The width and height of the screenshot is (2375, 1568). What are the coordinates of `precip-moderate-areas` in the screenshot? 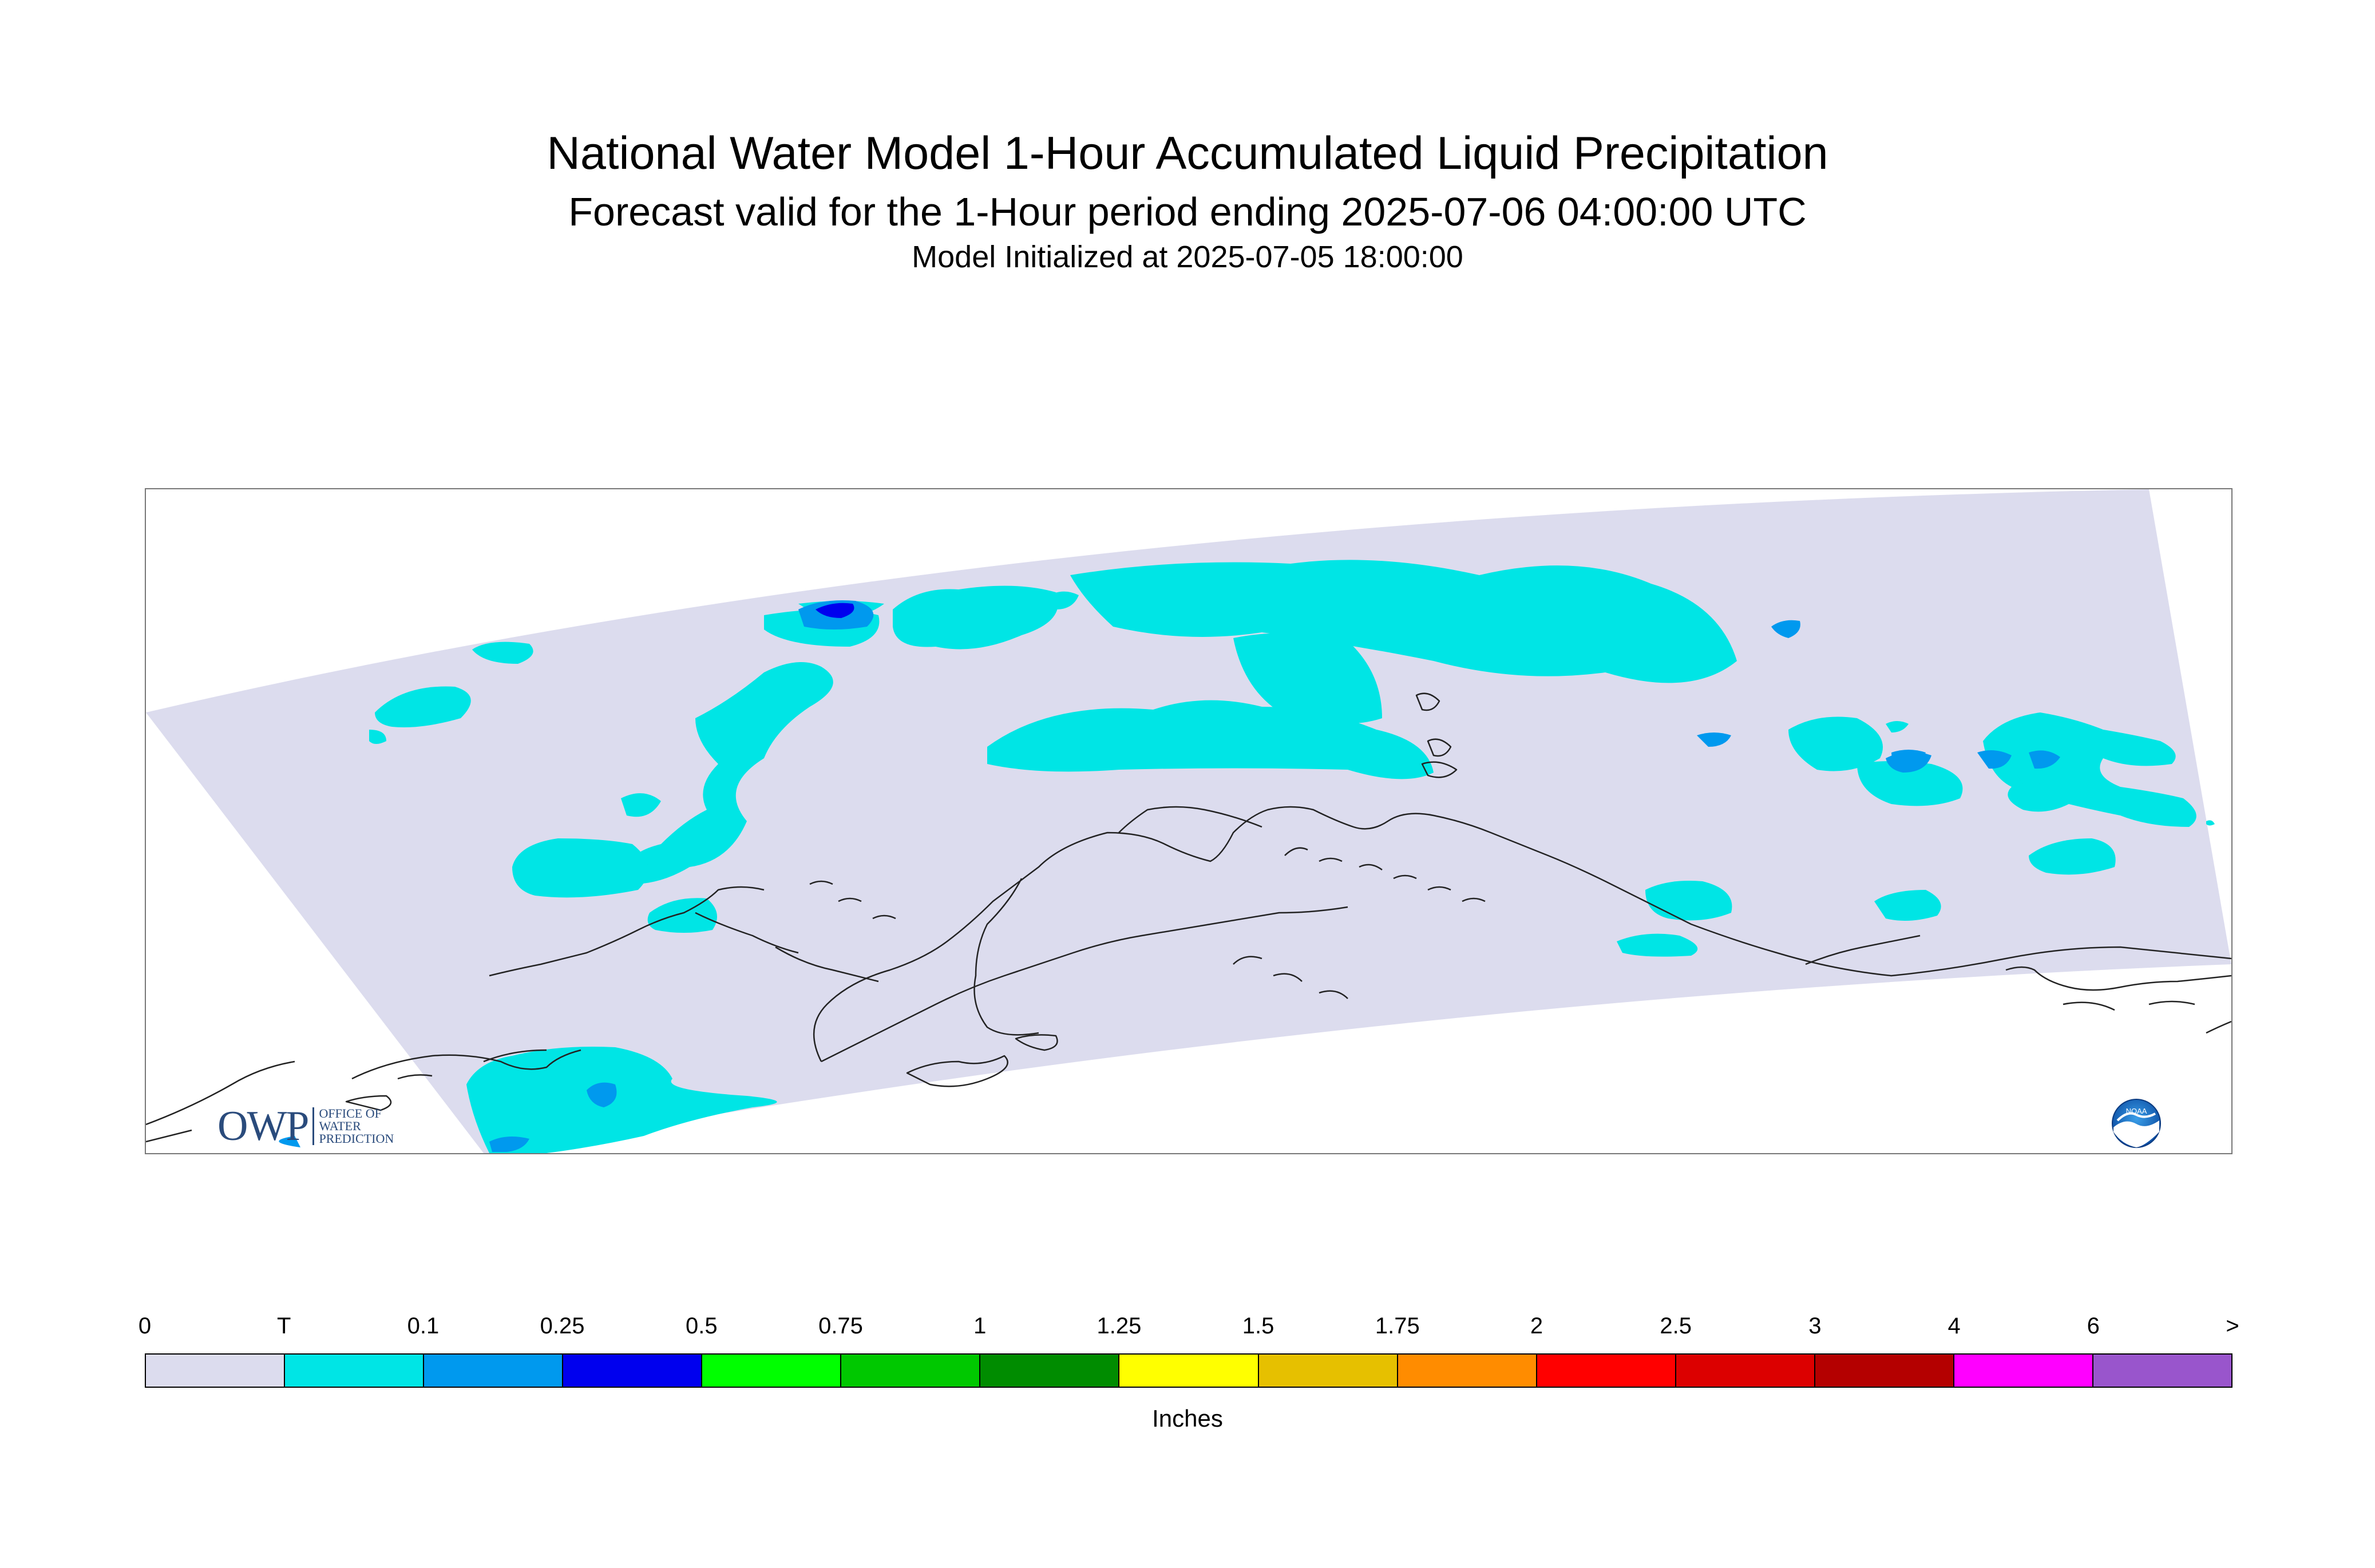 It's located at (835, 610).